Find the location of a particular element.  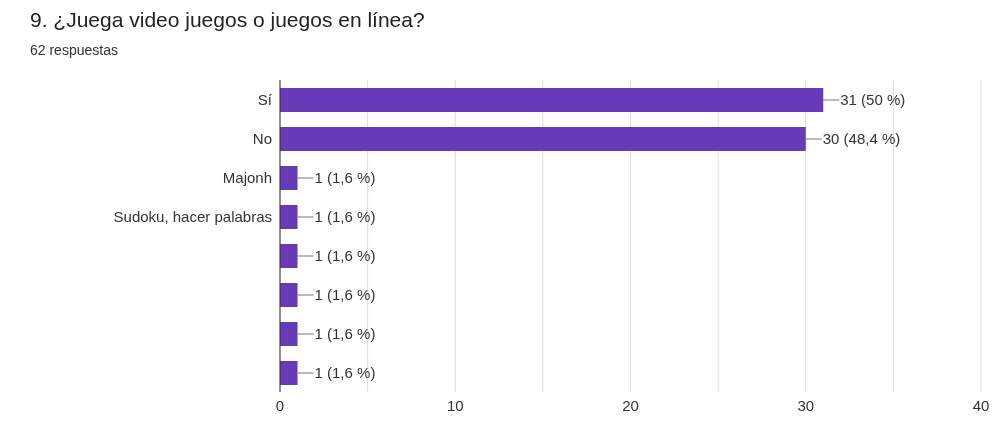

y-tick-label: Sudoku, hacer palabras is located at coordinates (192, 216).